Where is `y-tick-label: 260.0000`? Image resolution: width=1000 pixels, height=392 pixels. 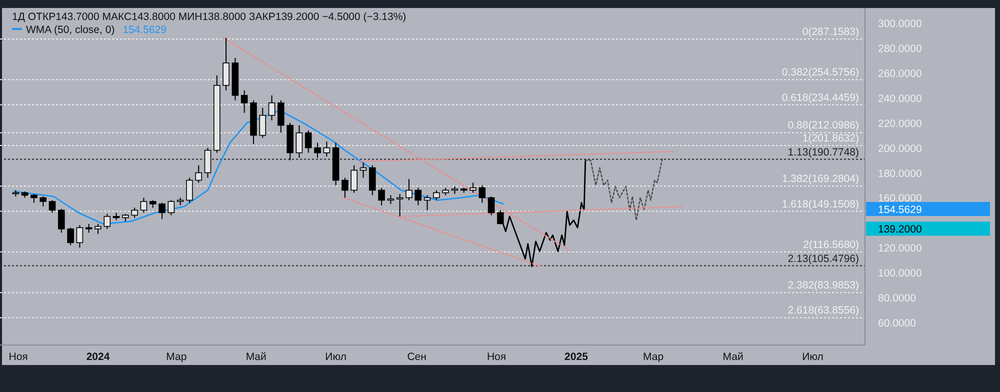
y-tick-label: 260.0000 is located at coordinates (900, 74).